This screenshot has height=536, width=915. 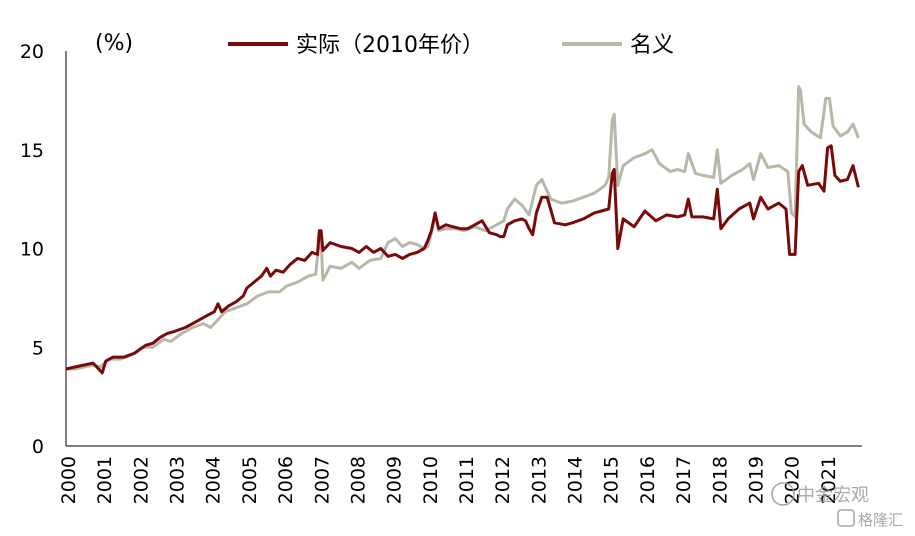 I want to click on x-tick-label: 2002, so click(x=141, y=480).